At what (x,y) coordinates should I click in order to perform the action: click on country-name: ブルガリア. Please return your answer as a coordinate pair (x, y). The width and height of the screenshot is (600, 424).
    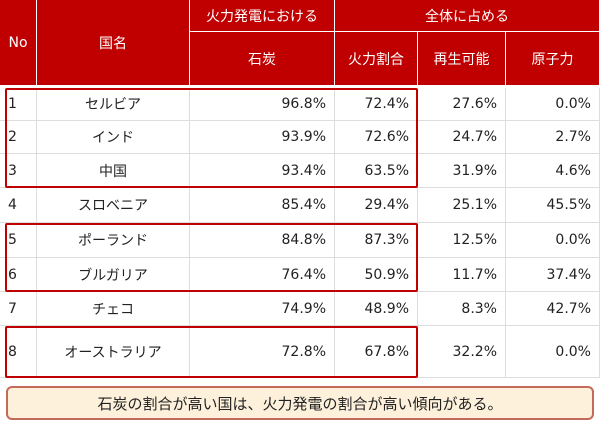
    Looking at the image, I should click on (113, 275).